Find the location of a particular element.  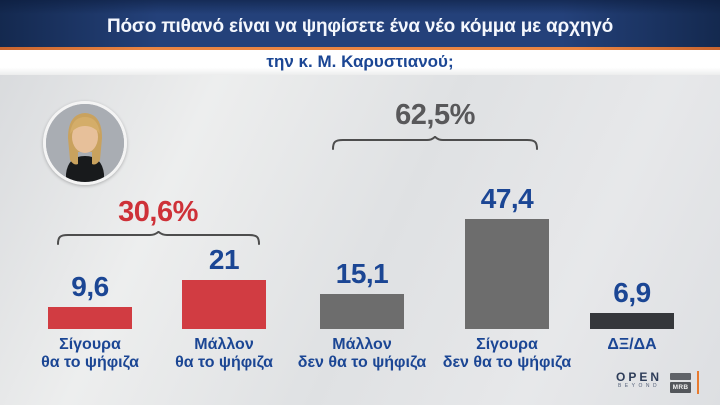

bar-value: 9,6 is located at coordinates (90, 286).